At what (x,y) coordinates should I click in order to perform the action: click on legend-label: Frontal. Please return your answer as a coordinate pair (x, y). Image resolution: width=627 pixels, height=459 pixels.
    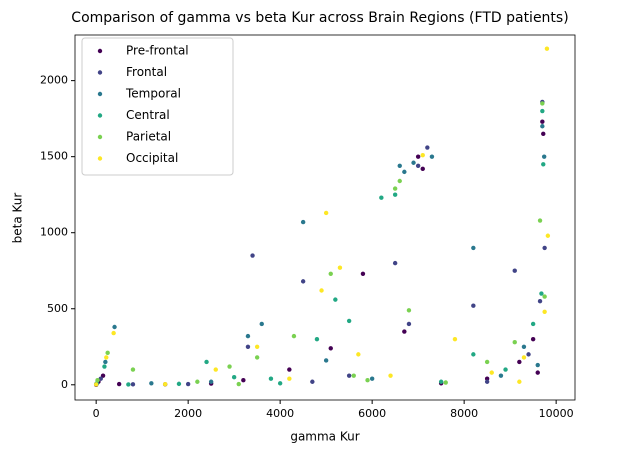
    Looking at the image, I should click on (146, 72).